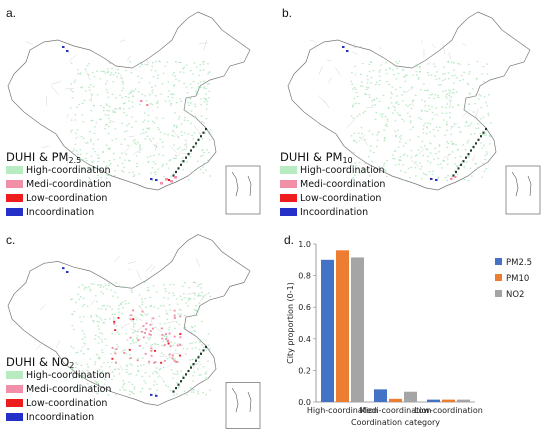 Image resolution: width=550 pixels, height=439 pixels. What do you see at coordinates (290, 323) in the screenshot?
I see `y-axis-label: City proportion (0-1)` at bounding box center [290, 323].